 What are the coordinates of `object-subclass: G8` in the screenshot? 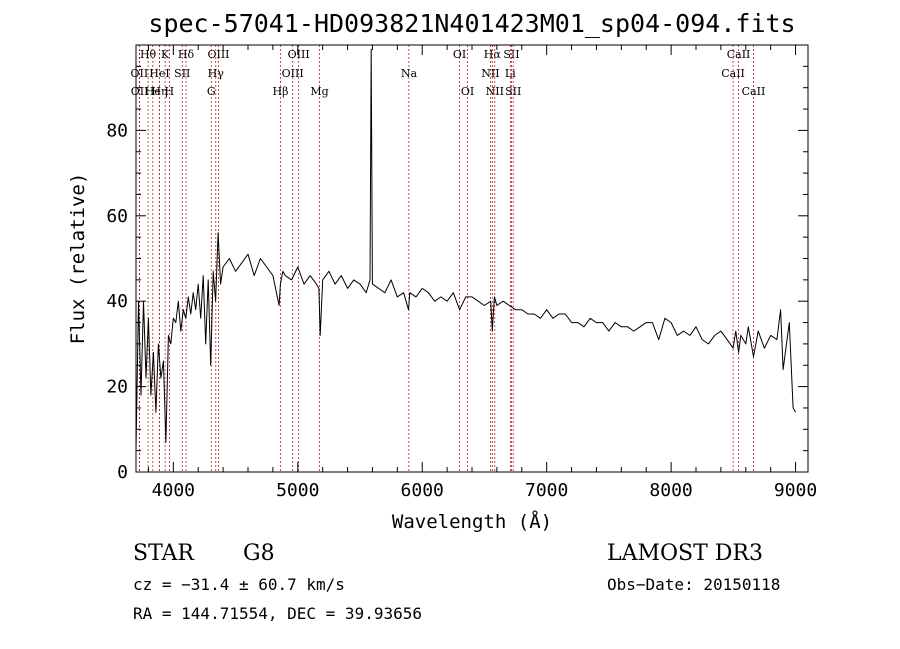 It's located at (259, 553).